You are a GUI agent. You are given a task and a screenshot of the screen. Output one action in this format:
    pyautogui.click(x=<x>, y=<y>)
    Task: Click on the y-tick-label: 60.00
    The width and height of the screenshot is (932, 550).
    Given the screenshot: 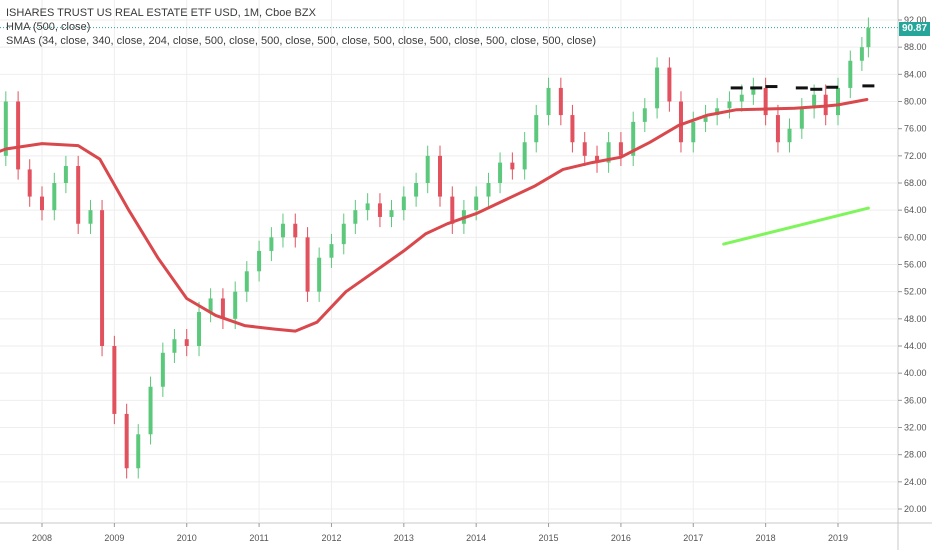 What is the action you would take?
    pyautogui.click(x=915, y=237)
    